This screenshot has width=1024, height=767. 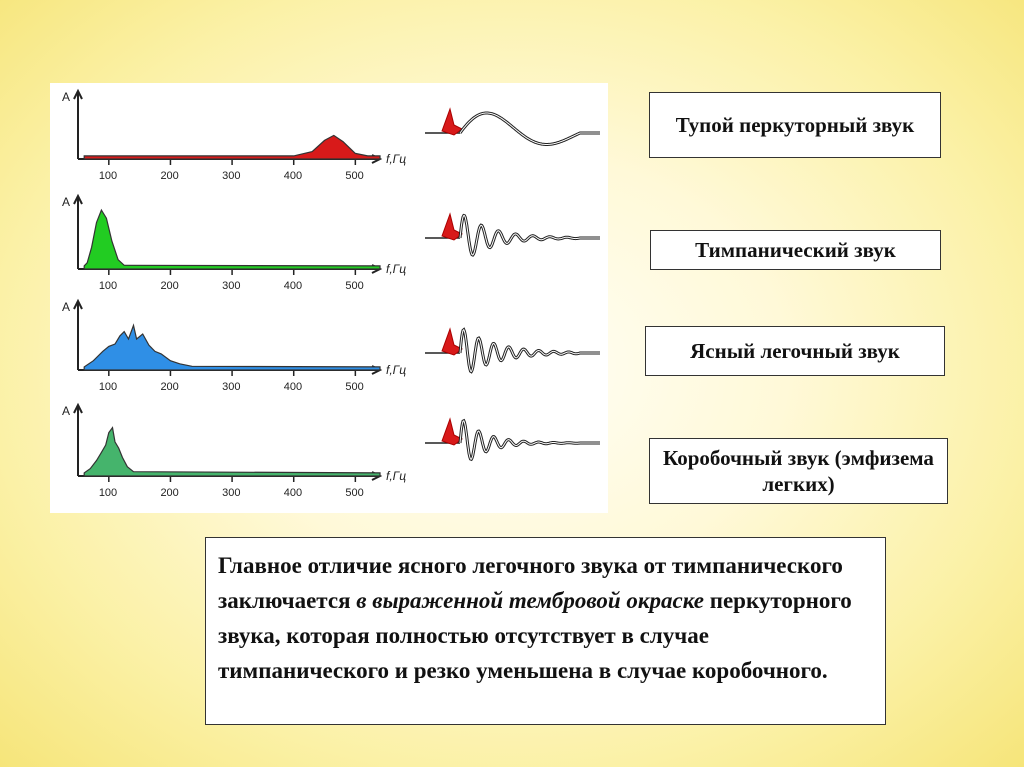 What do you see at coordinates (293, 286) in the screenshot?
I see `tympanic-spectrum-tick-label: 400` at bounding box center [293, 286].